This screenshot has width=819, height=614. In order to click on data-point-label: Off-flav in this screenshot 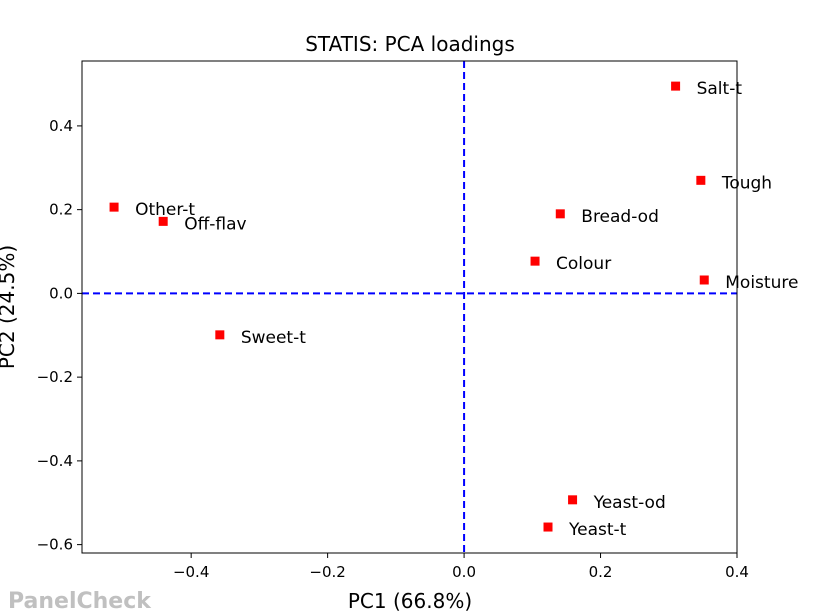, I will do `click(215, 224)`.